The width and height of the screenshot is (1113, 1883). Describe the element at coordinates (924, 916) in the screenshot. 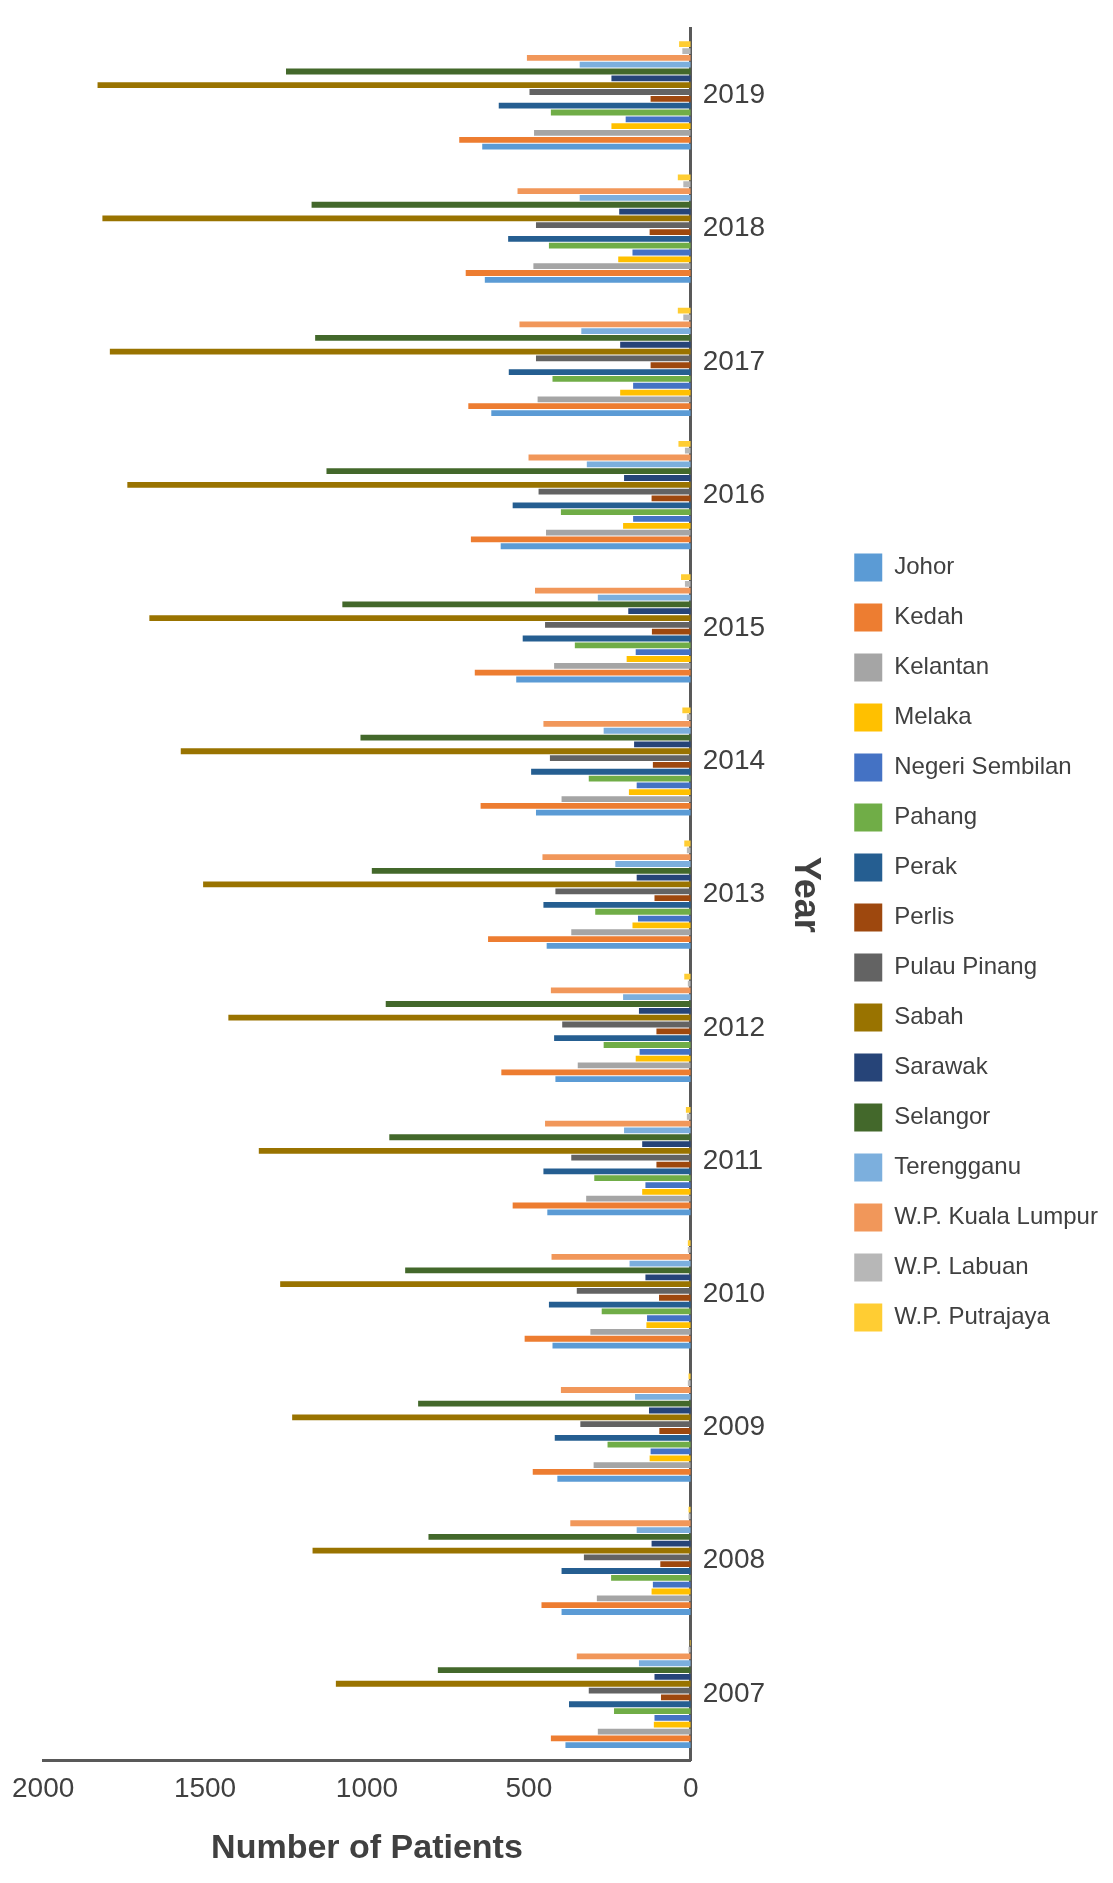

I see `legend-label: Perlis` at that location.